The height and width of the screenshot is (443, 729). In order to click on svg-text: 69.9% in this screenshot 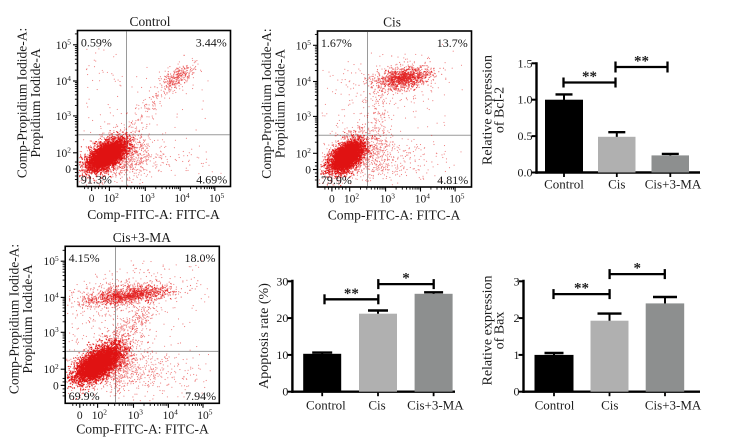, I will do `click(84, 396)`.